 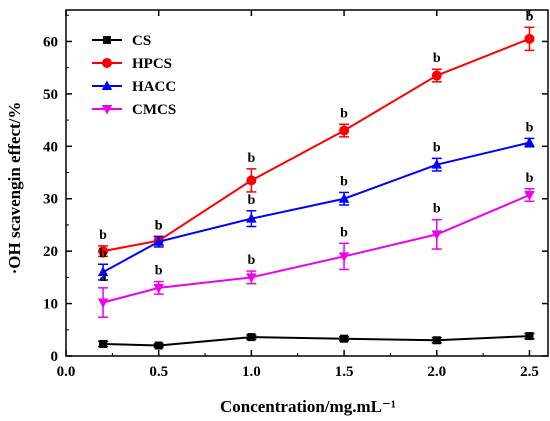 I want to click on legend-label: CS, so click(x=141, y=41).